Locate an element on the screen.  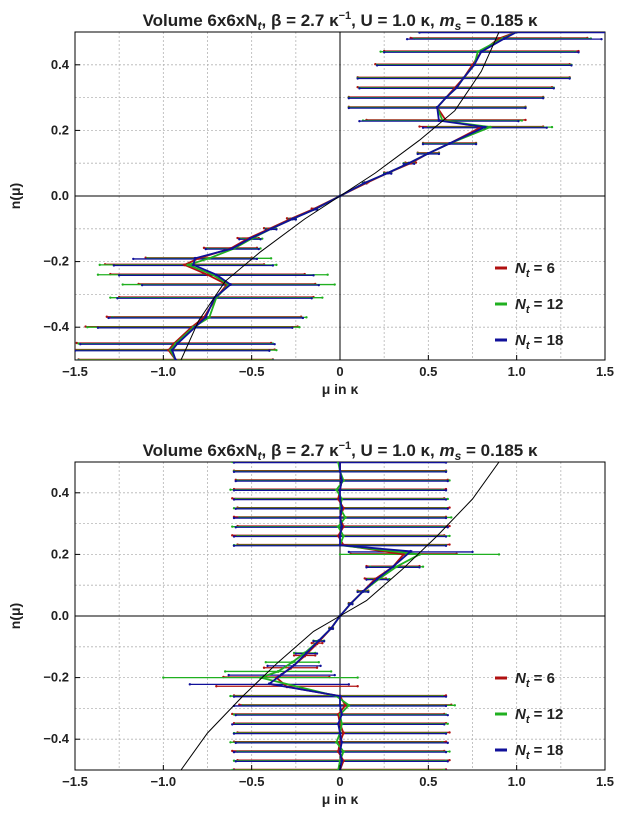
x-tick-label: 1.0 is located at coordinates (517, 781).